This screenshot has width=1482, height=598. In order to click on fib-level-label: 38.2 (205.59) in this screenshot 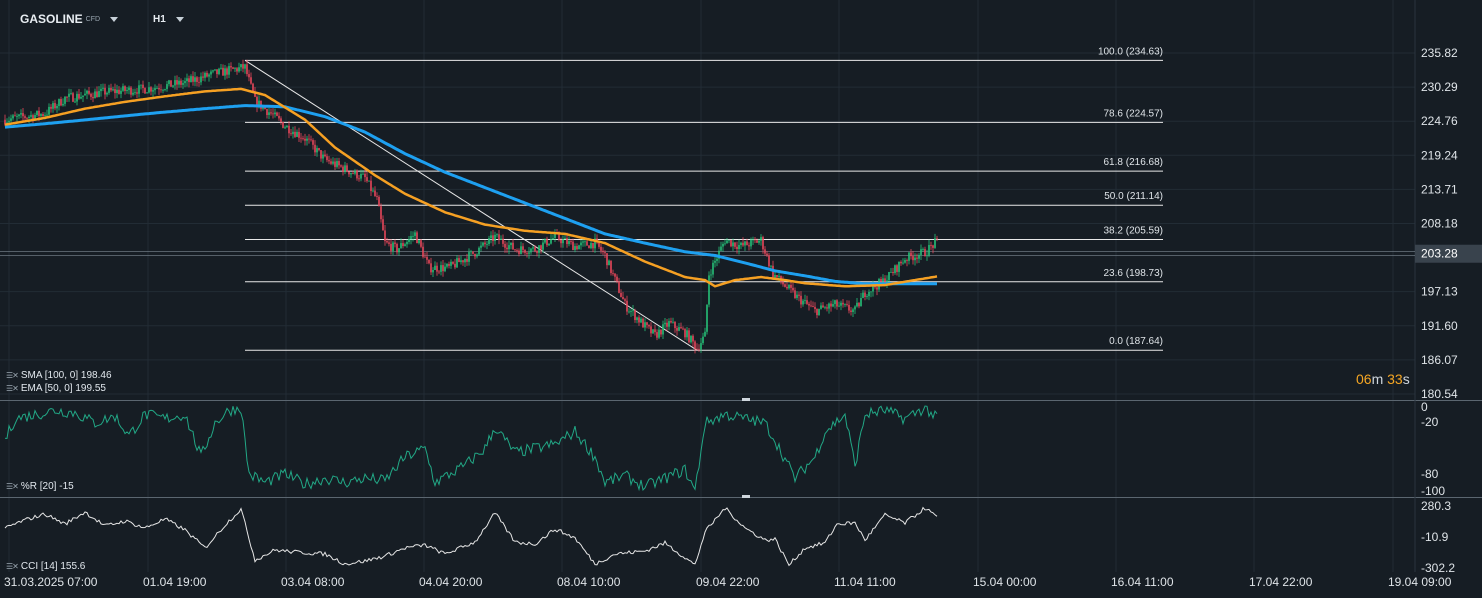, I will do `click(1134, 230)`.